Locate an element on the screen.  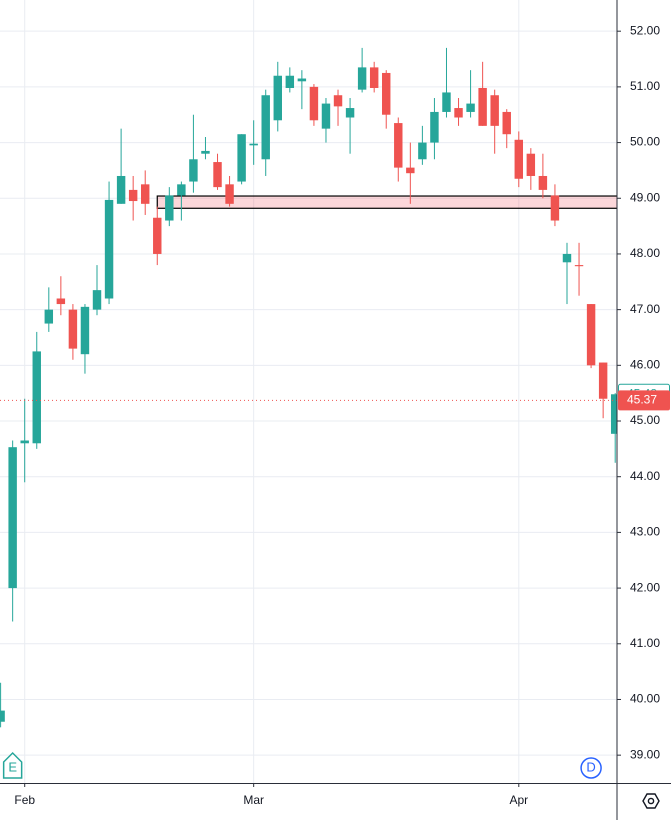
event-label: D is located at coordinates (590, 766).